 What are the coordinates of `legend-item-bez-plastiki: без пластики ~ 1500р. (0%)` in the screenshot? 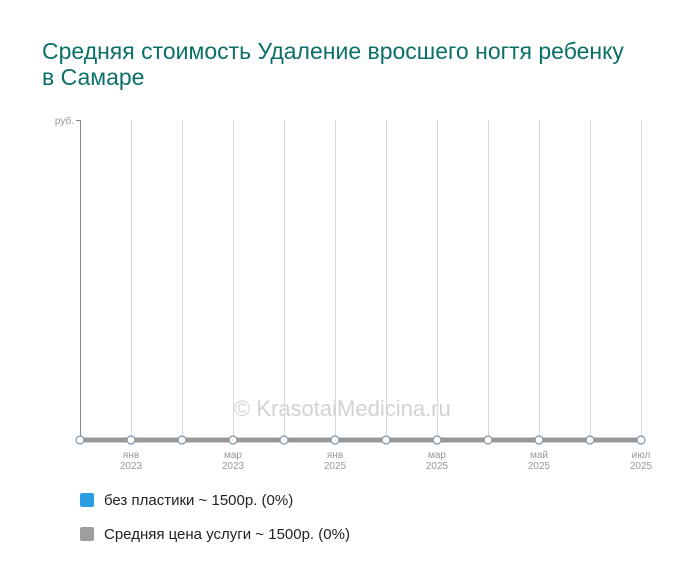 It's located at (215, 500).